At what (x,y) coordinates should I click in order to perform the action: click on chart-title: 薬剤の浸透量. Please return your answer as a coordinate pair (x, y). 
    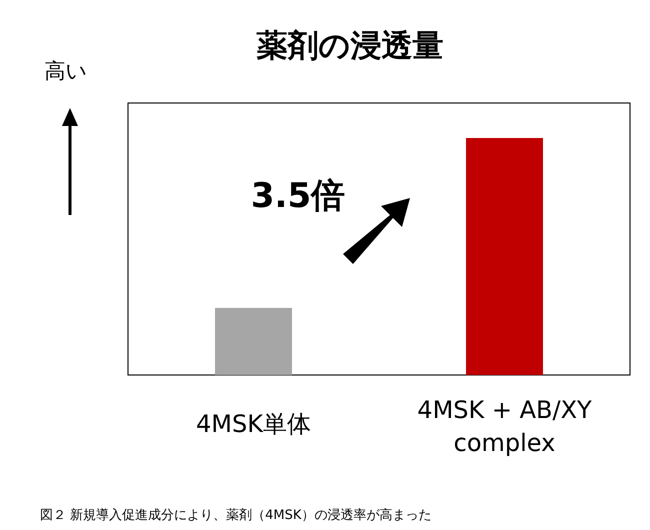
    Looking at the image, I should click on (350, 46).